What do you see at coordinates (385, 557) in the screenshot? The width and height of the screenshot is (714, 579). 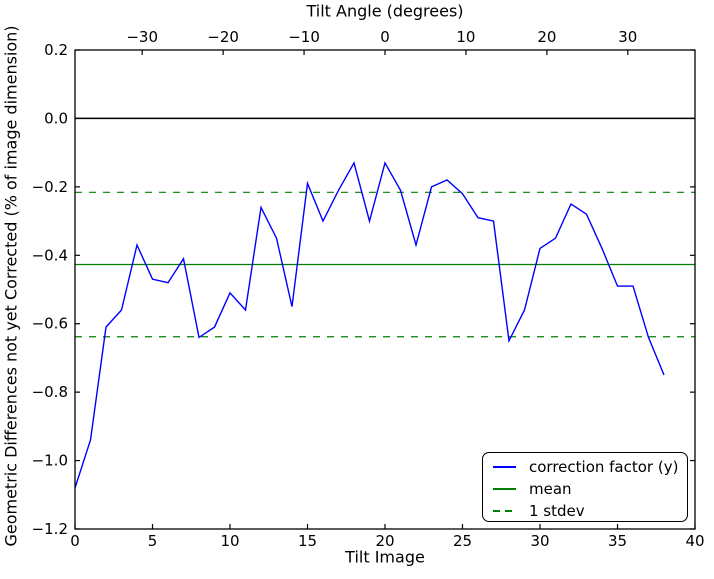 I see `x-axis-title: Tilt Image` at bounding box center [385, 557].